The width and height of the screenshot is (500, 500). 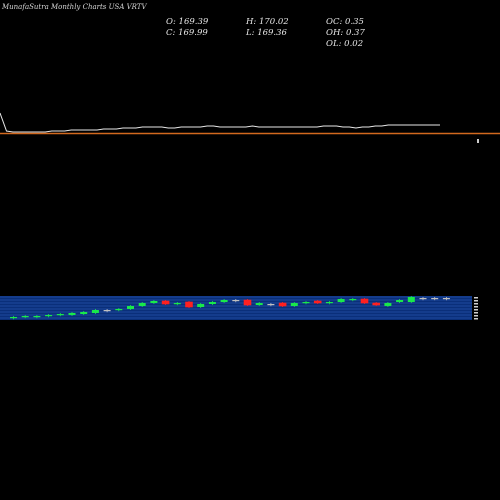 What do you see at coordinates (478, 141) in the screenshot?
I see `axis-mark` at bounding box center [478, 141].